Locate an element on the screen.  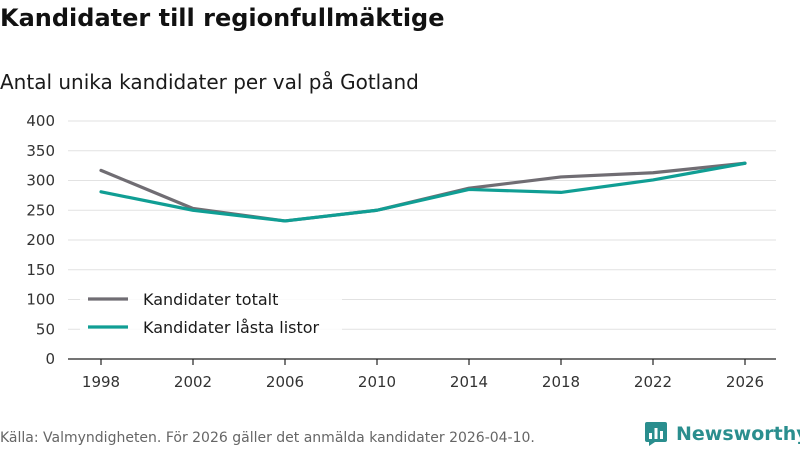
newsworthy-logo-icon is located at coordinates (656, 434).